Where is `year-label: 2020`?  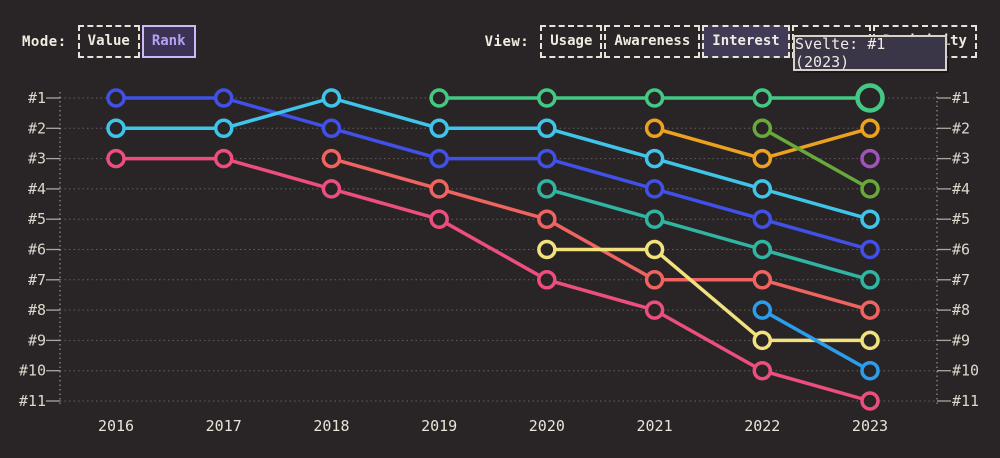 year-label: 2020 is located at coordinates (547, 426).